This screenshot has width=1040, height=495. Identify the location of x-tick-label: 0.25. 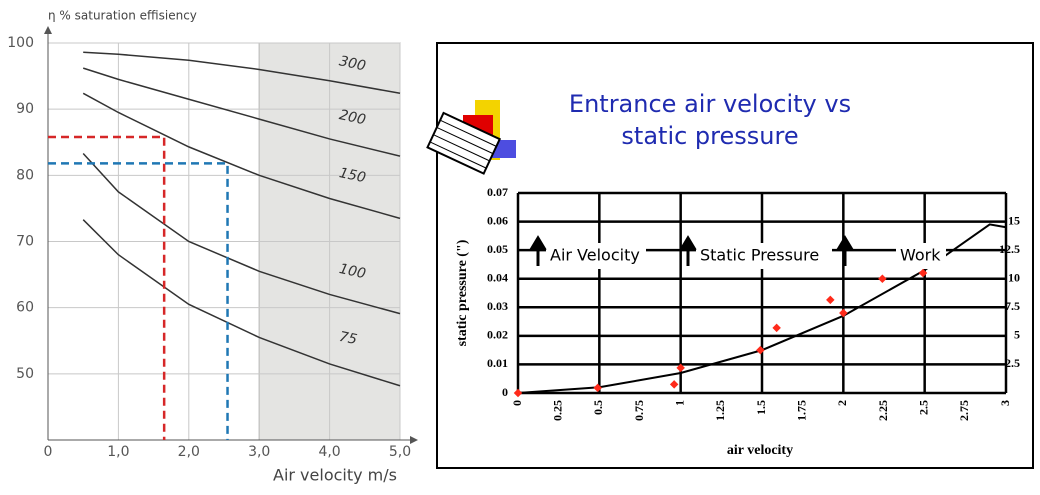
(557, 410).